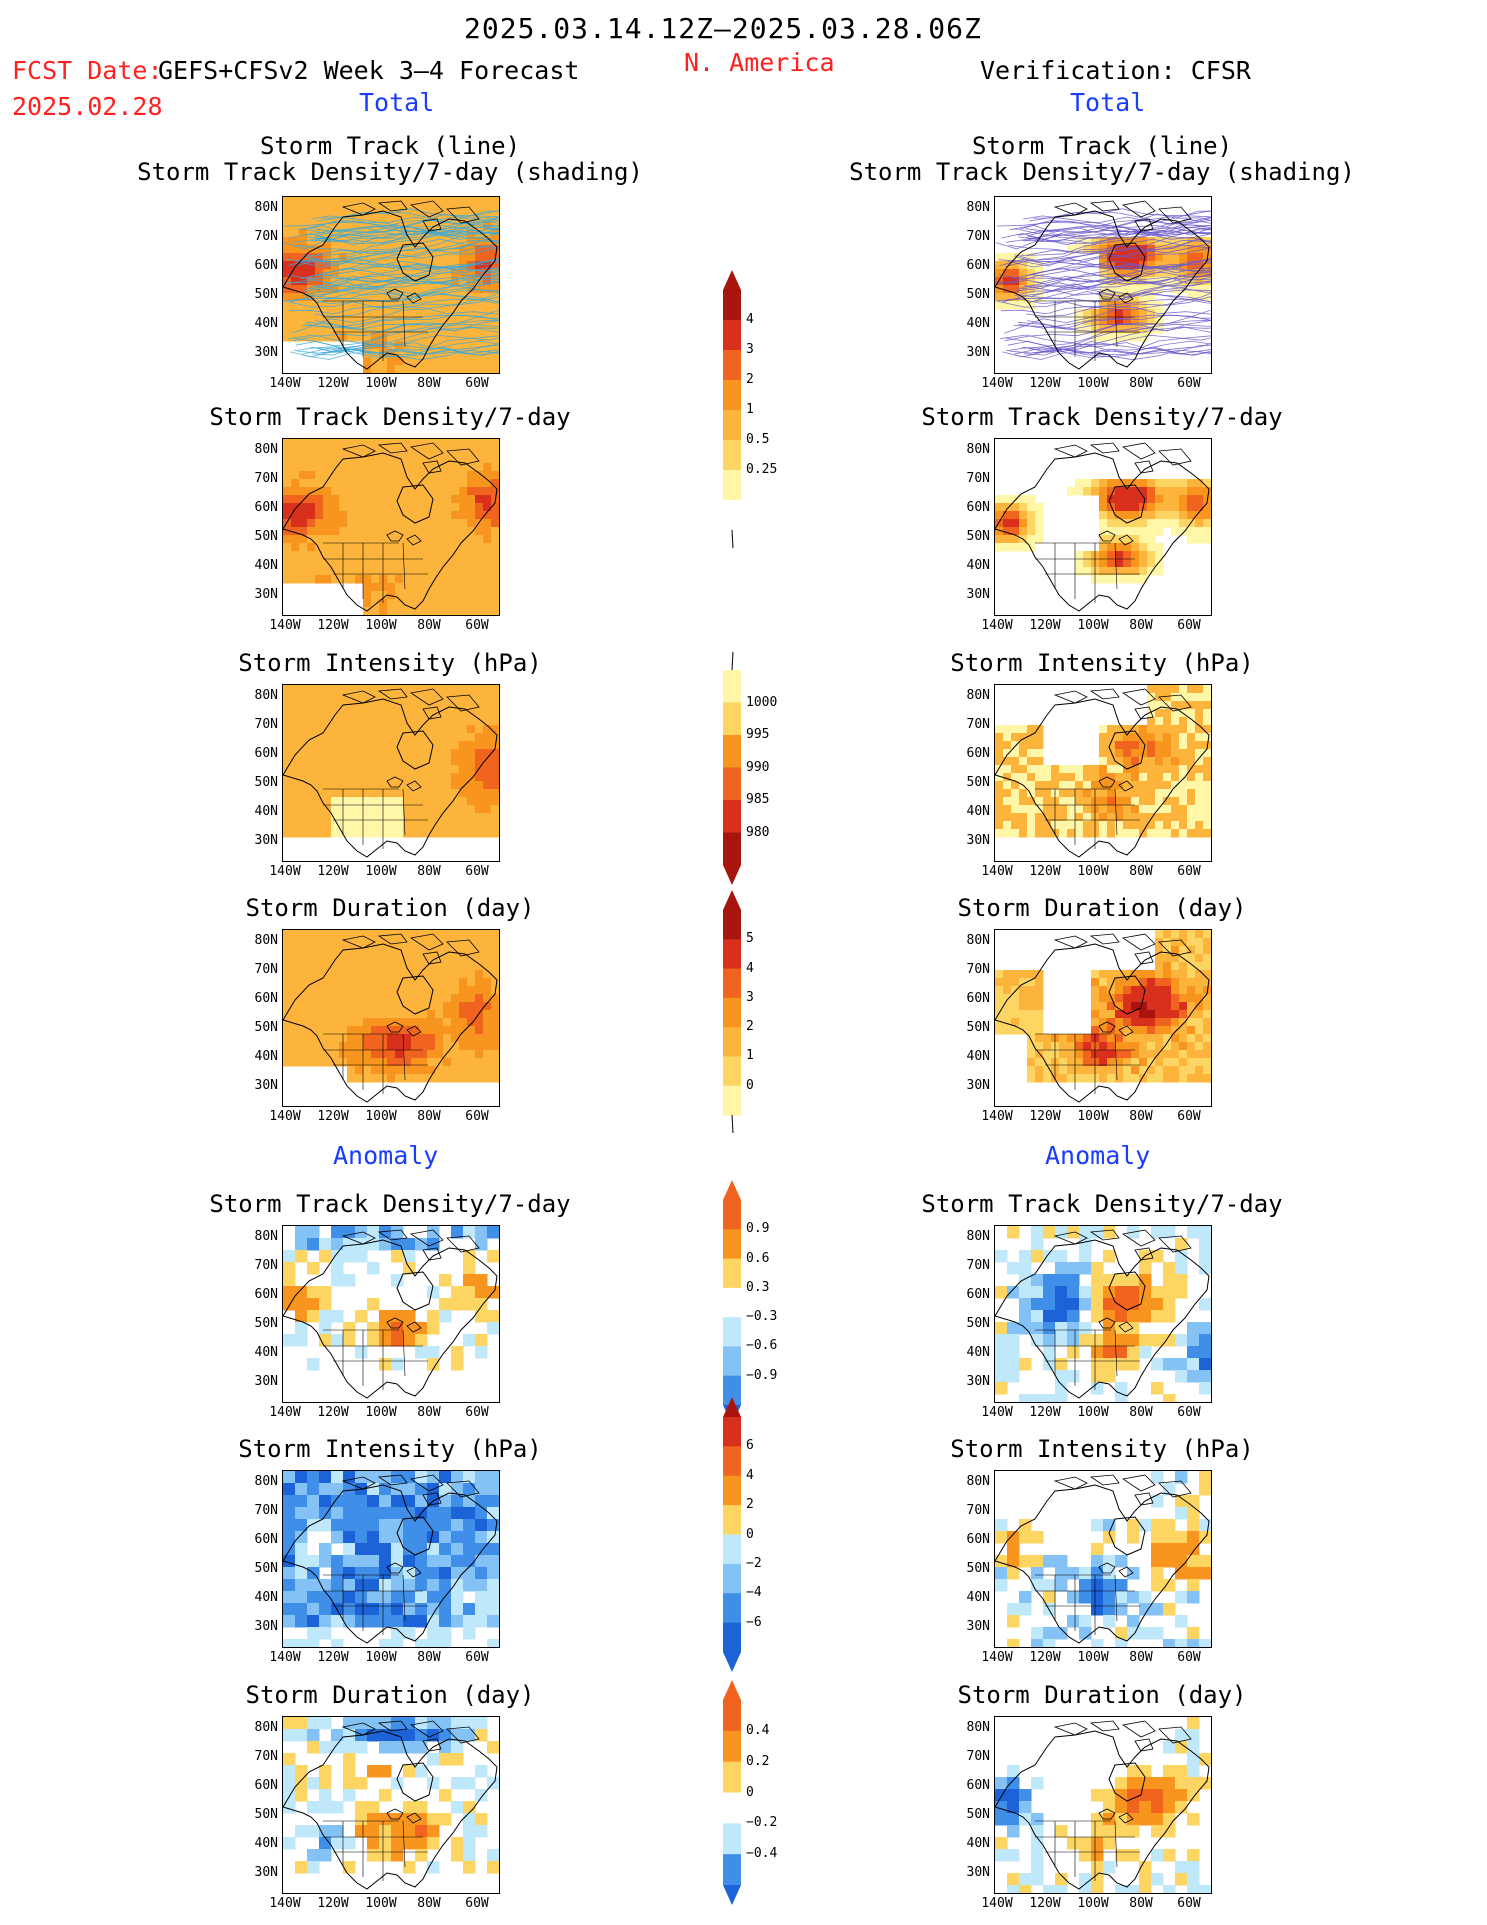  Describe the element at coordinates (266, 507) in the screenshot. I see `lat-tick-label: 60N` at that location.